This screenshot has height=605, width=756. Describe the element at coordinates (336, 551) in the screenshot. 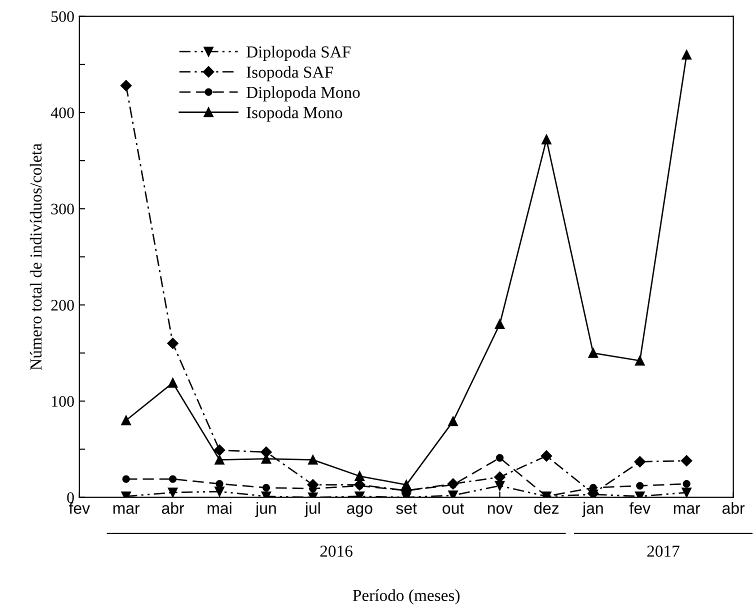

I see `text: 2016` at that location.